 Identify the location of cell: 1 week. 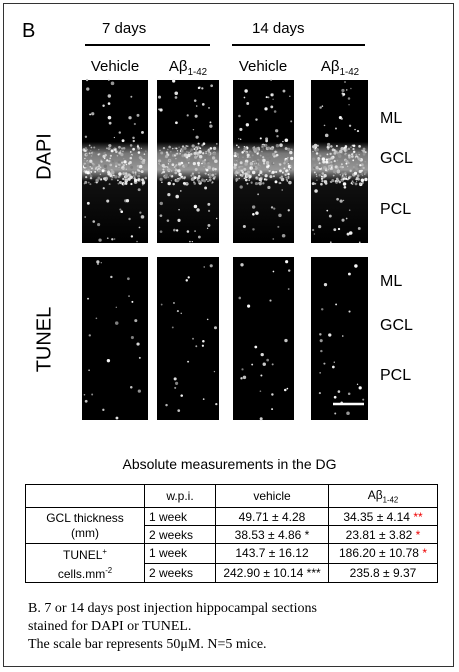
(180, 516).